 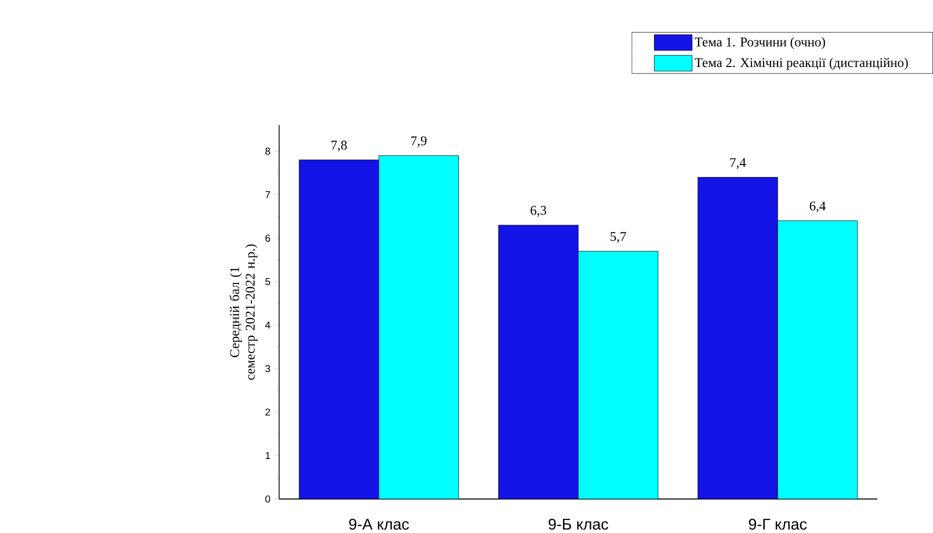 I want to click on y-tick-label: 2, so click(x=267, y=412).